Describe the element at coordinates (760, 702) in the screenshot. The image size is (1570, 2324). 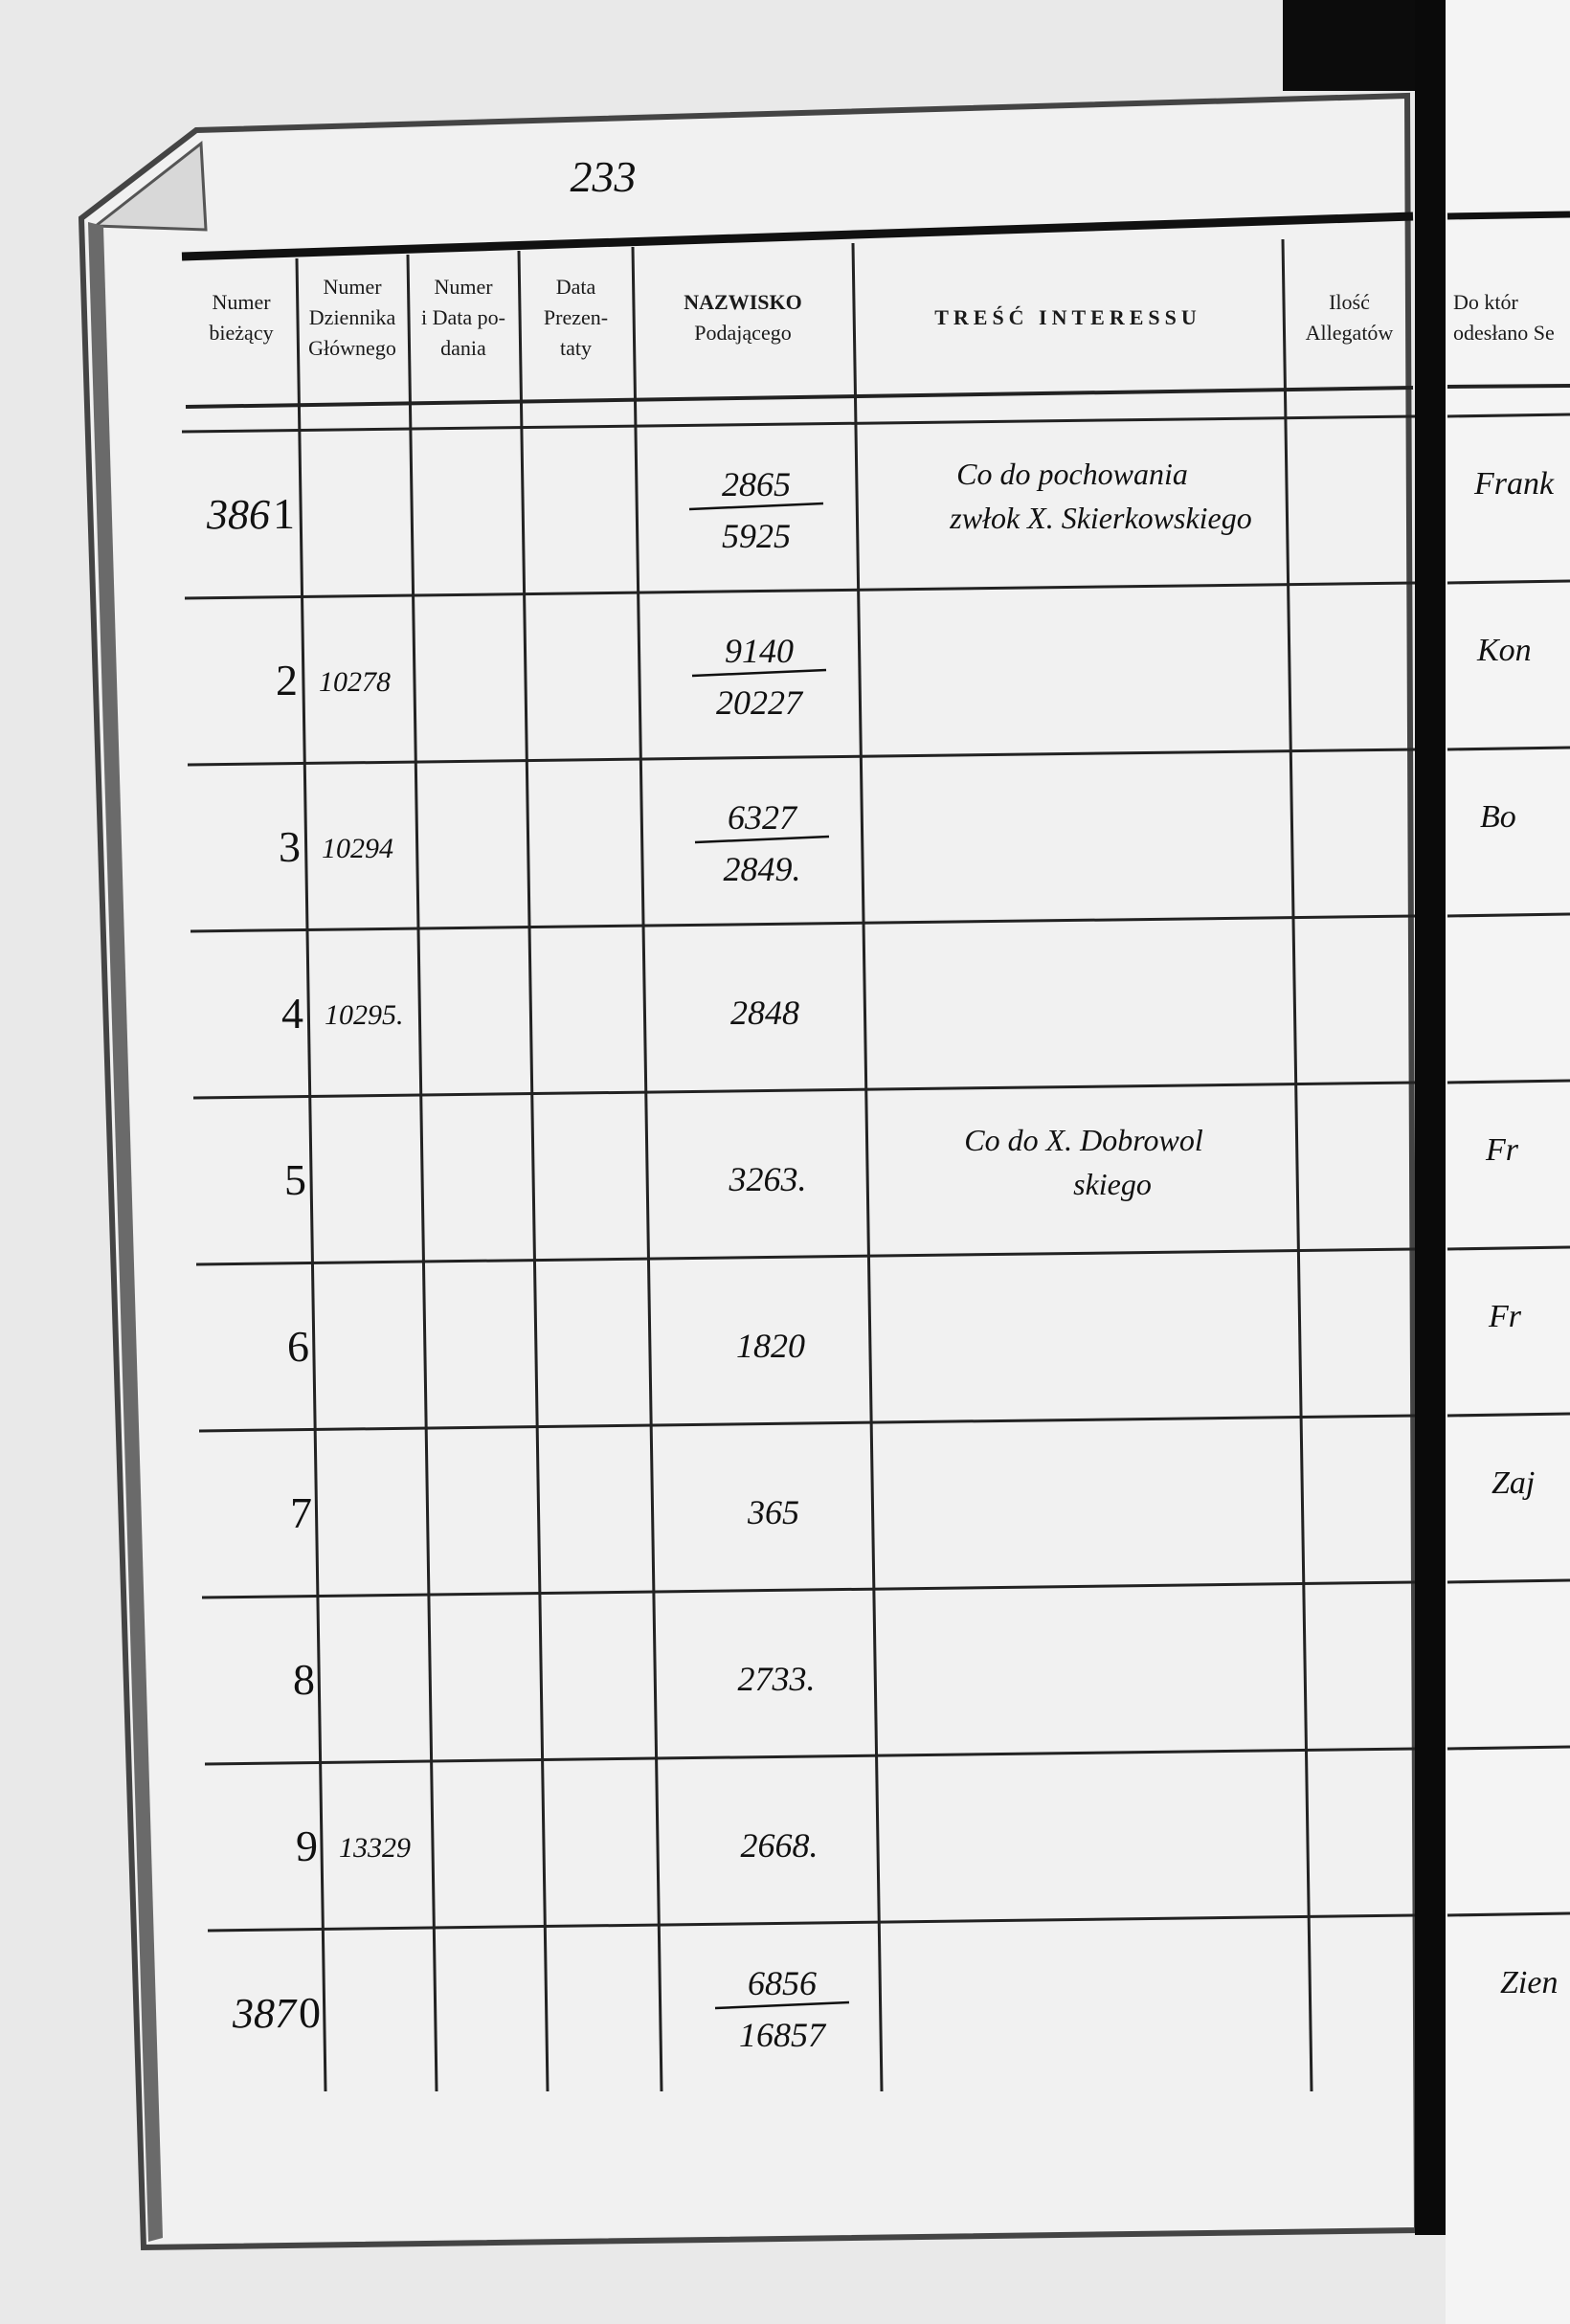
I see `name-denominator: 20227` at that location.